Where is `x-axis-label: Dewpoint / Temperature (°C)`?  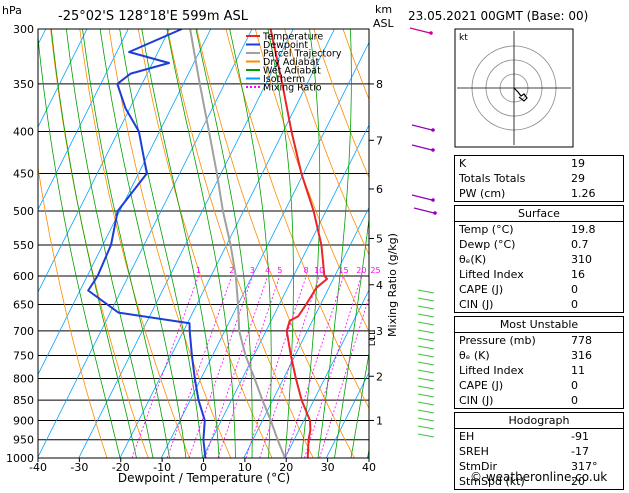 x-axis-label: Dewpoint / Temperature (°C) is located at coordinates (204, 478).